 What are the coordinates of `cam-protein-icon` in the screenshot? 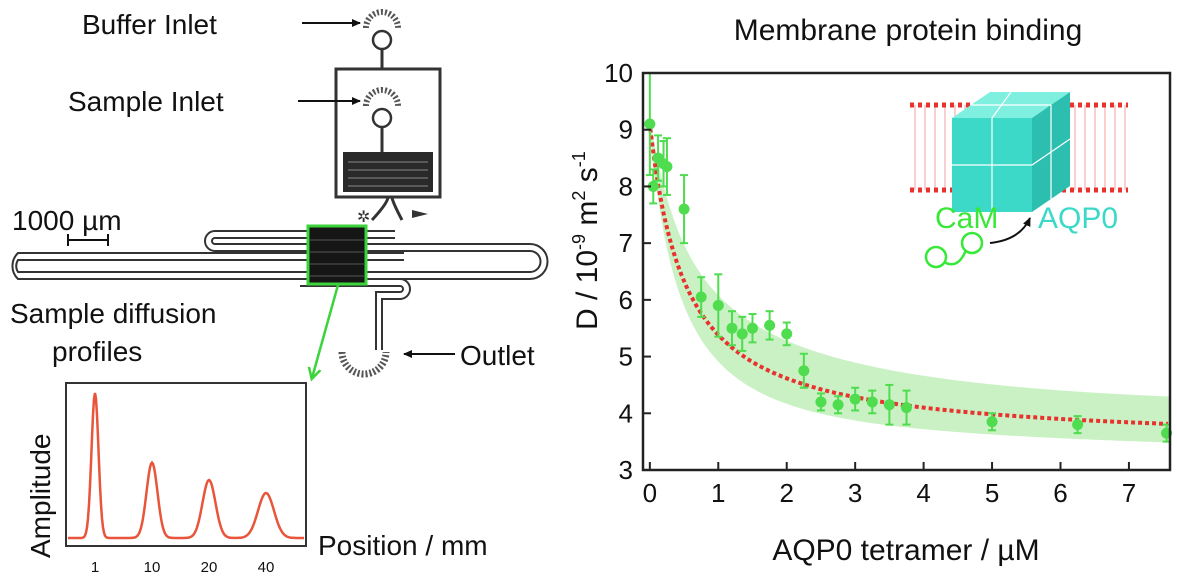 It's located at (954, 250).